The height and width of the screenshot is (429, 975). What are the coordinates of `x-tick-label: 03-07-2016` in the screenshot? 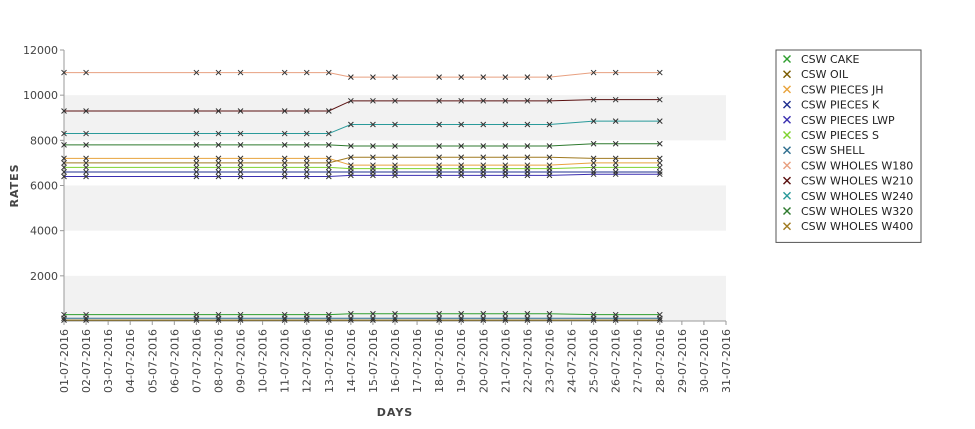 It's located at (108, 361).